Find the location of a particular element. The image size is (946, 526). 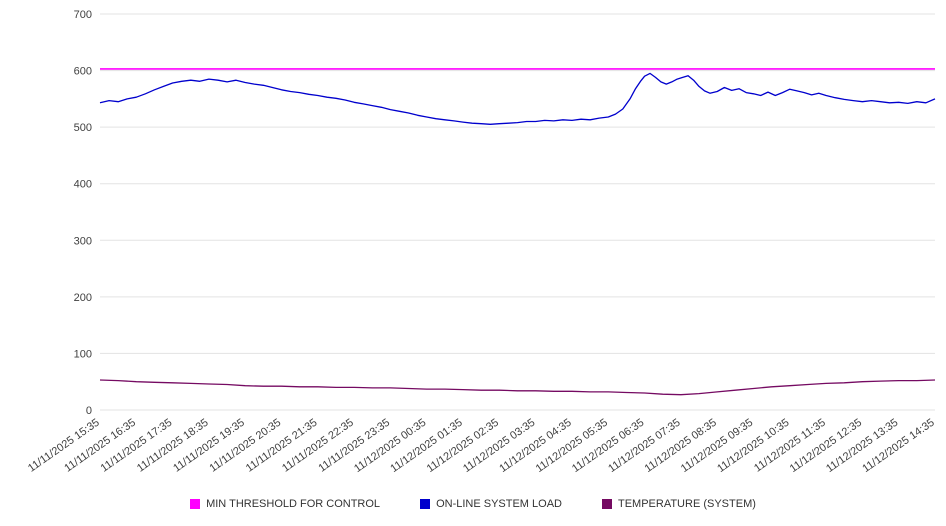

legend-label-temperature-system: TEMPERATURE (SYSTEM) is located at coordinates (686, 504).